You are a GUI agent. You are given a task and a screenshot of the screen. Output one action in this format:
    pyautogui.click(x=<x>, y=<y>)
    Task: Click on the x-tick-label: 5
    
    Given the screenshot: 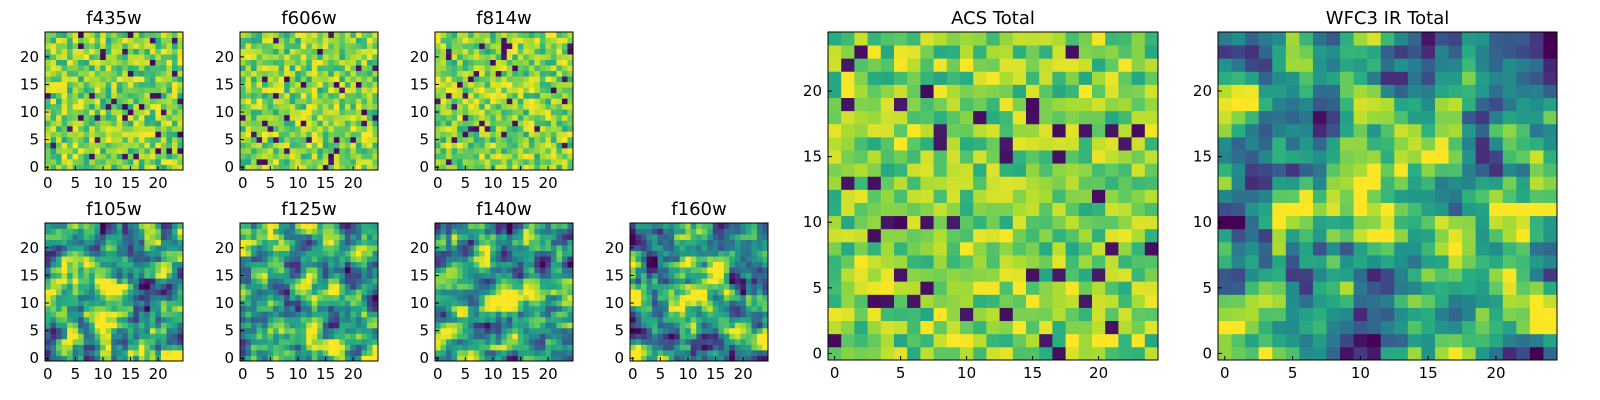 What is the action you would take?
    pyautogui.click(x=466, y=183)
    